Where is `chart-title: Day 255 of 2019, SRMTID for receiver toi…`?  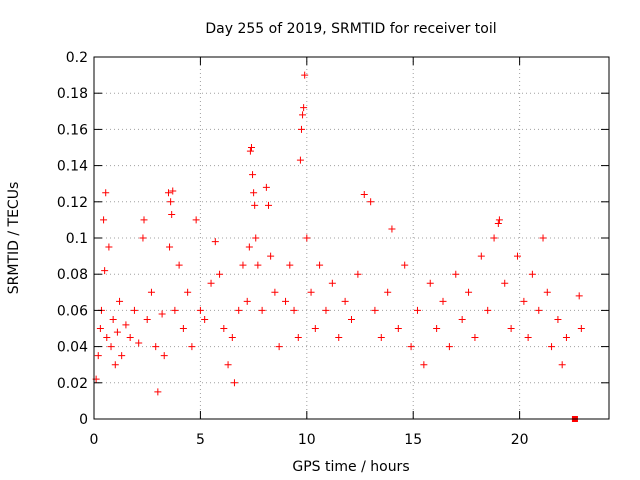
chart-title: Day 255 of 2019, SRMTID for receiver toi… is located at coordinates (350, 29).